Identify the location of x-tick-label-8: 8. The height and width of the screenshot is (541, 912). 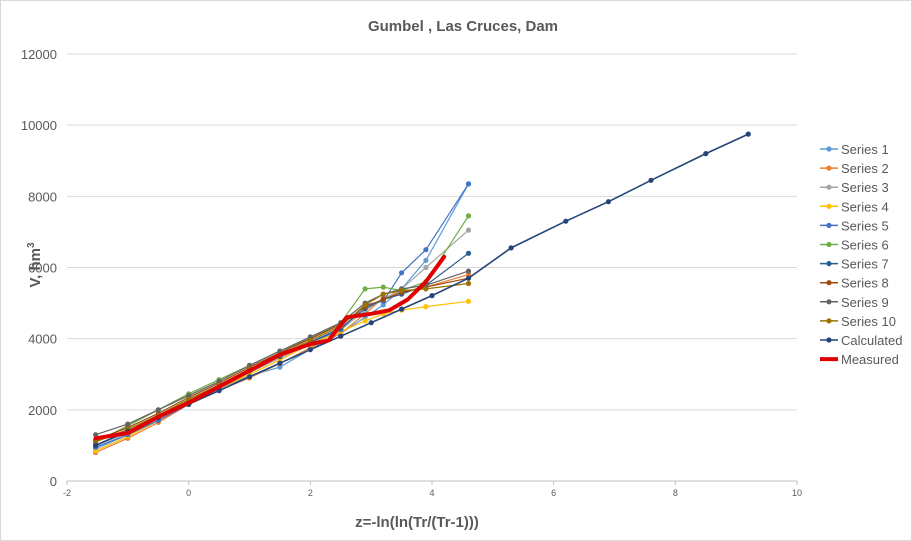
(675, 493).